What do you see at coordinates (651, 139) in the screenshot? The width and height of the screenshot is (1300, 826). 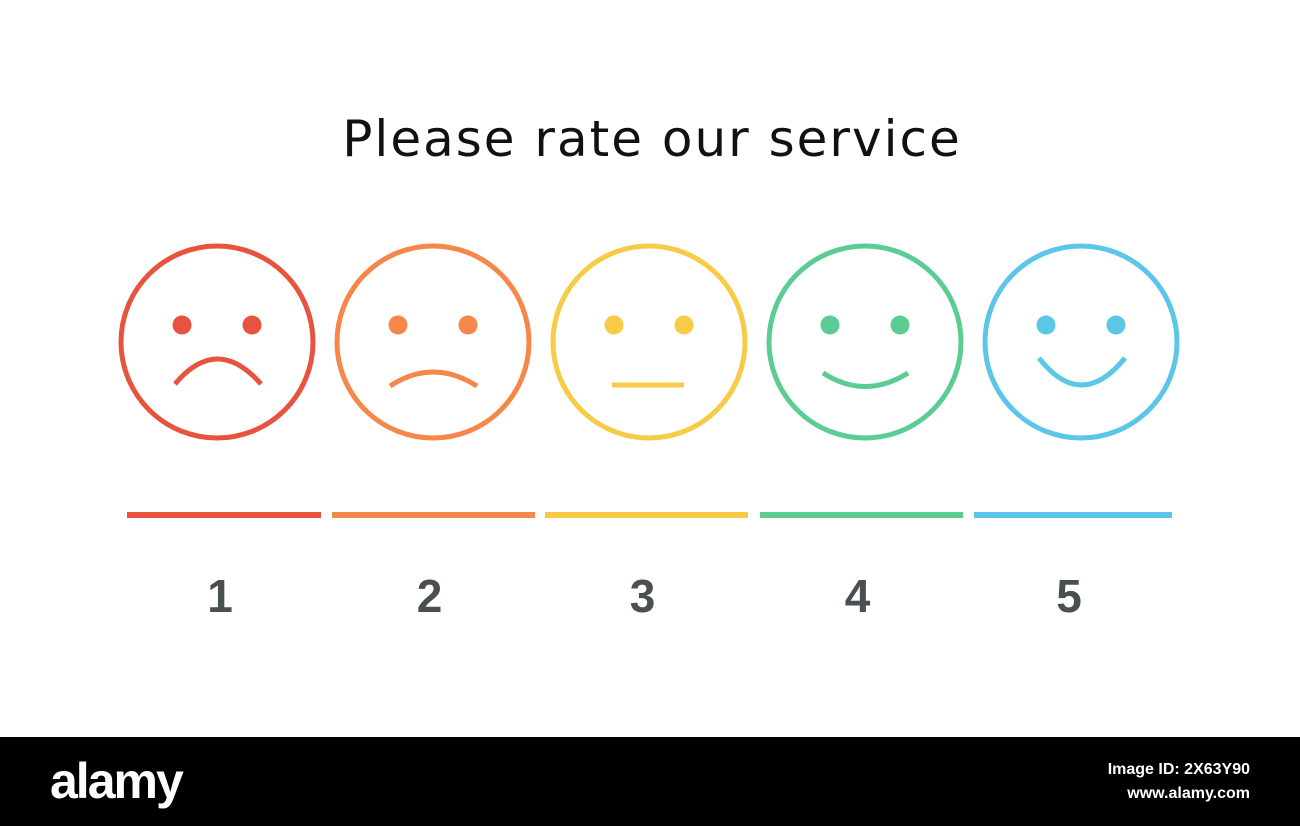 I see `title: Please rate our service` at bounding box center [651, 139].